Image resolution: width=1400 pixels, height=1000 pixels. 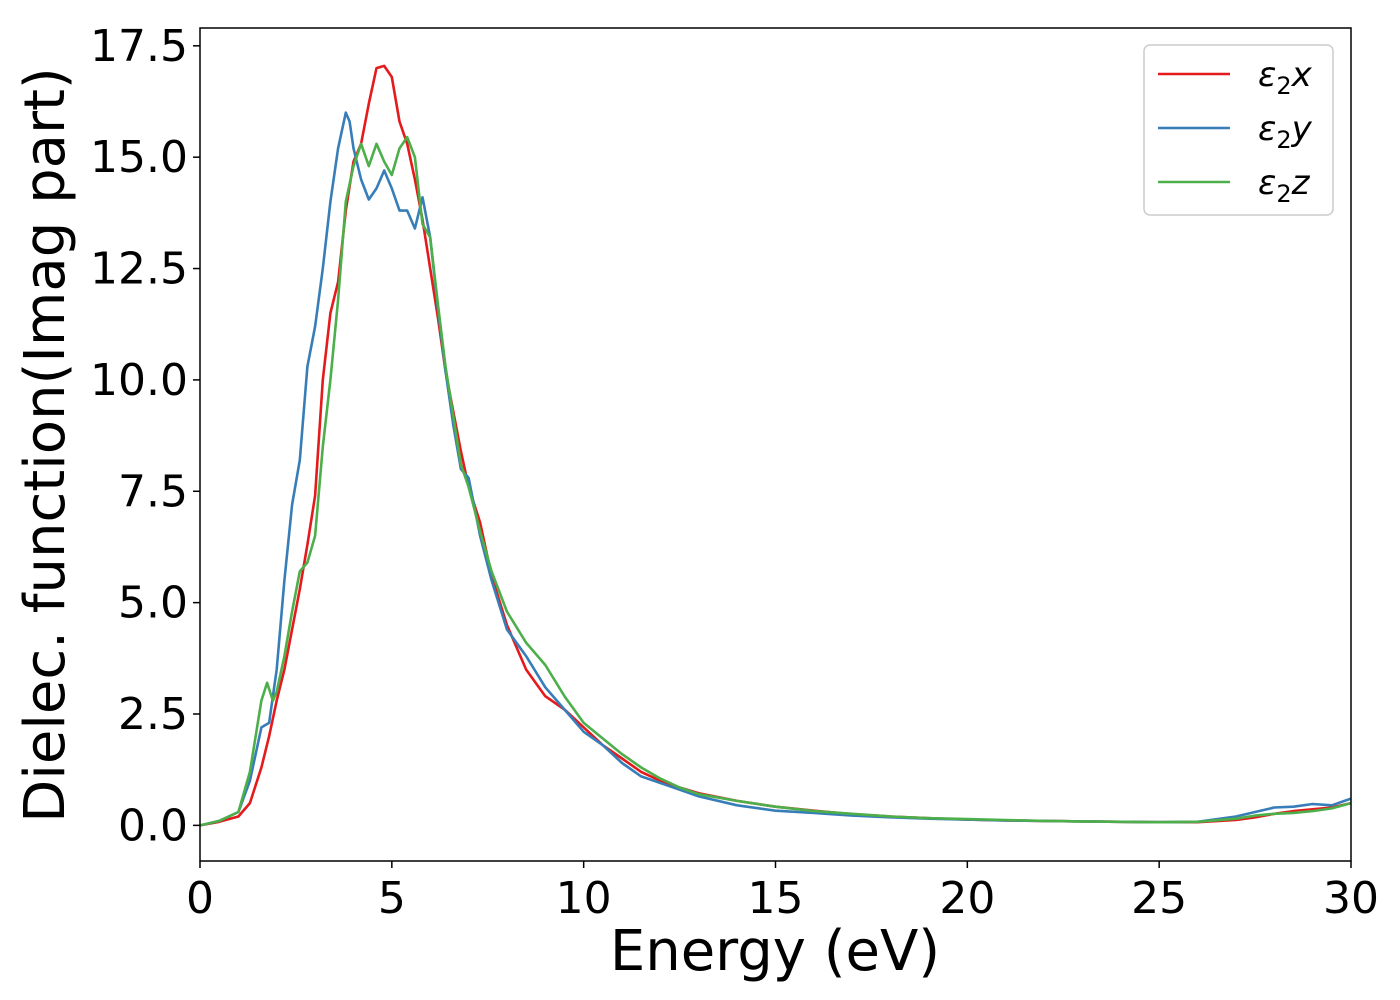 I want to click on legend-label-y: ε2y, so click(x=1285, y=131).